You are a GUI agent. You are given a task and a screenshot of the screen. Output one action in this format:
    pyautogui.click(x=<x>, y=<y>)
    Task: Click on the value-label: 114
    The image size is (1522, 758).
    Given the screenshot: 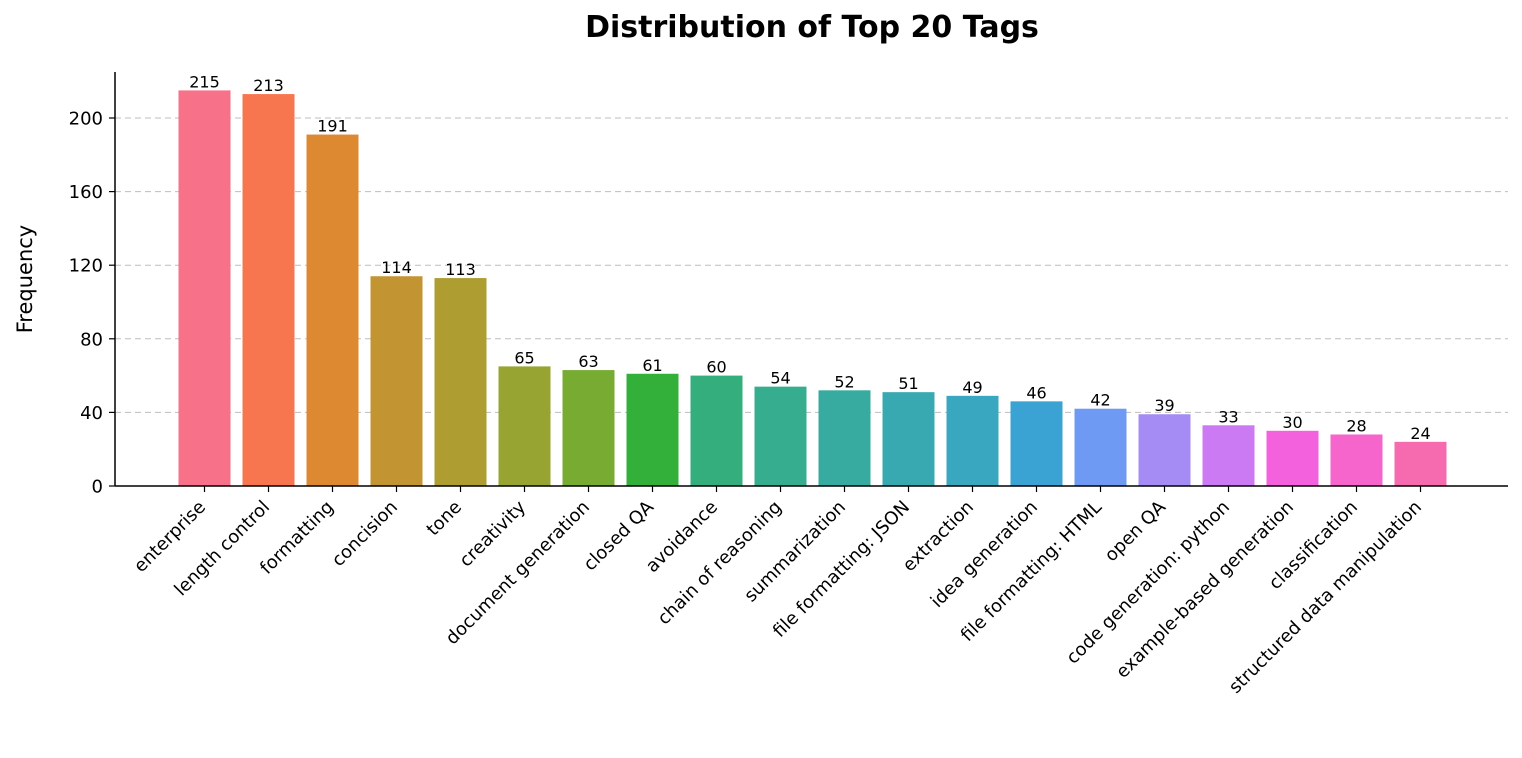 What is the action you would take?
    pyautogui.click(x=396, y=267)
    